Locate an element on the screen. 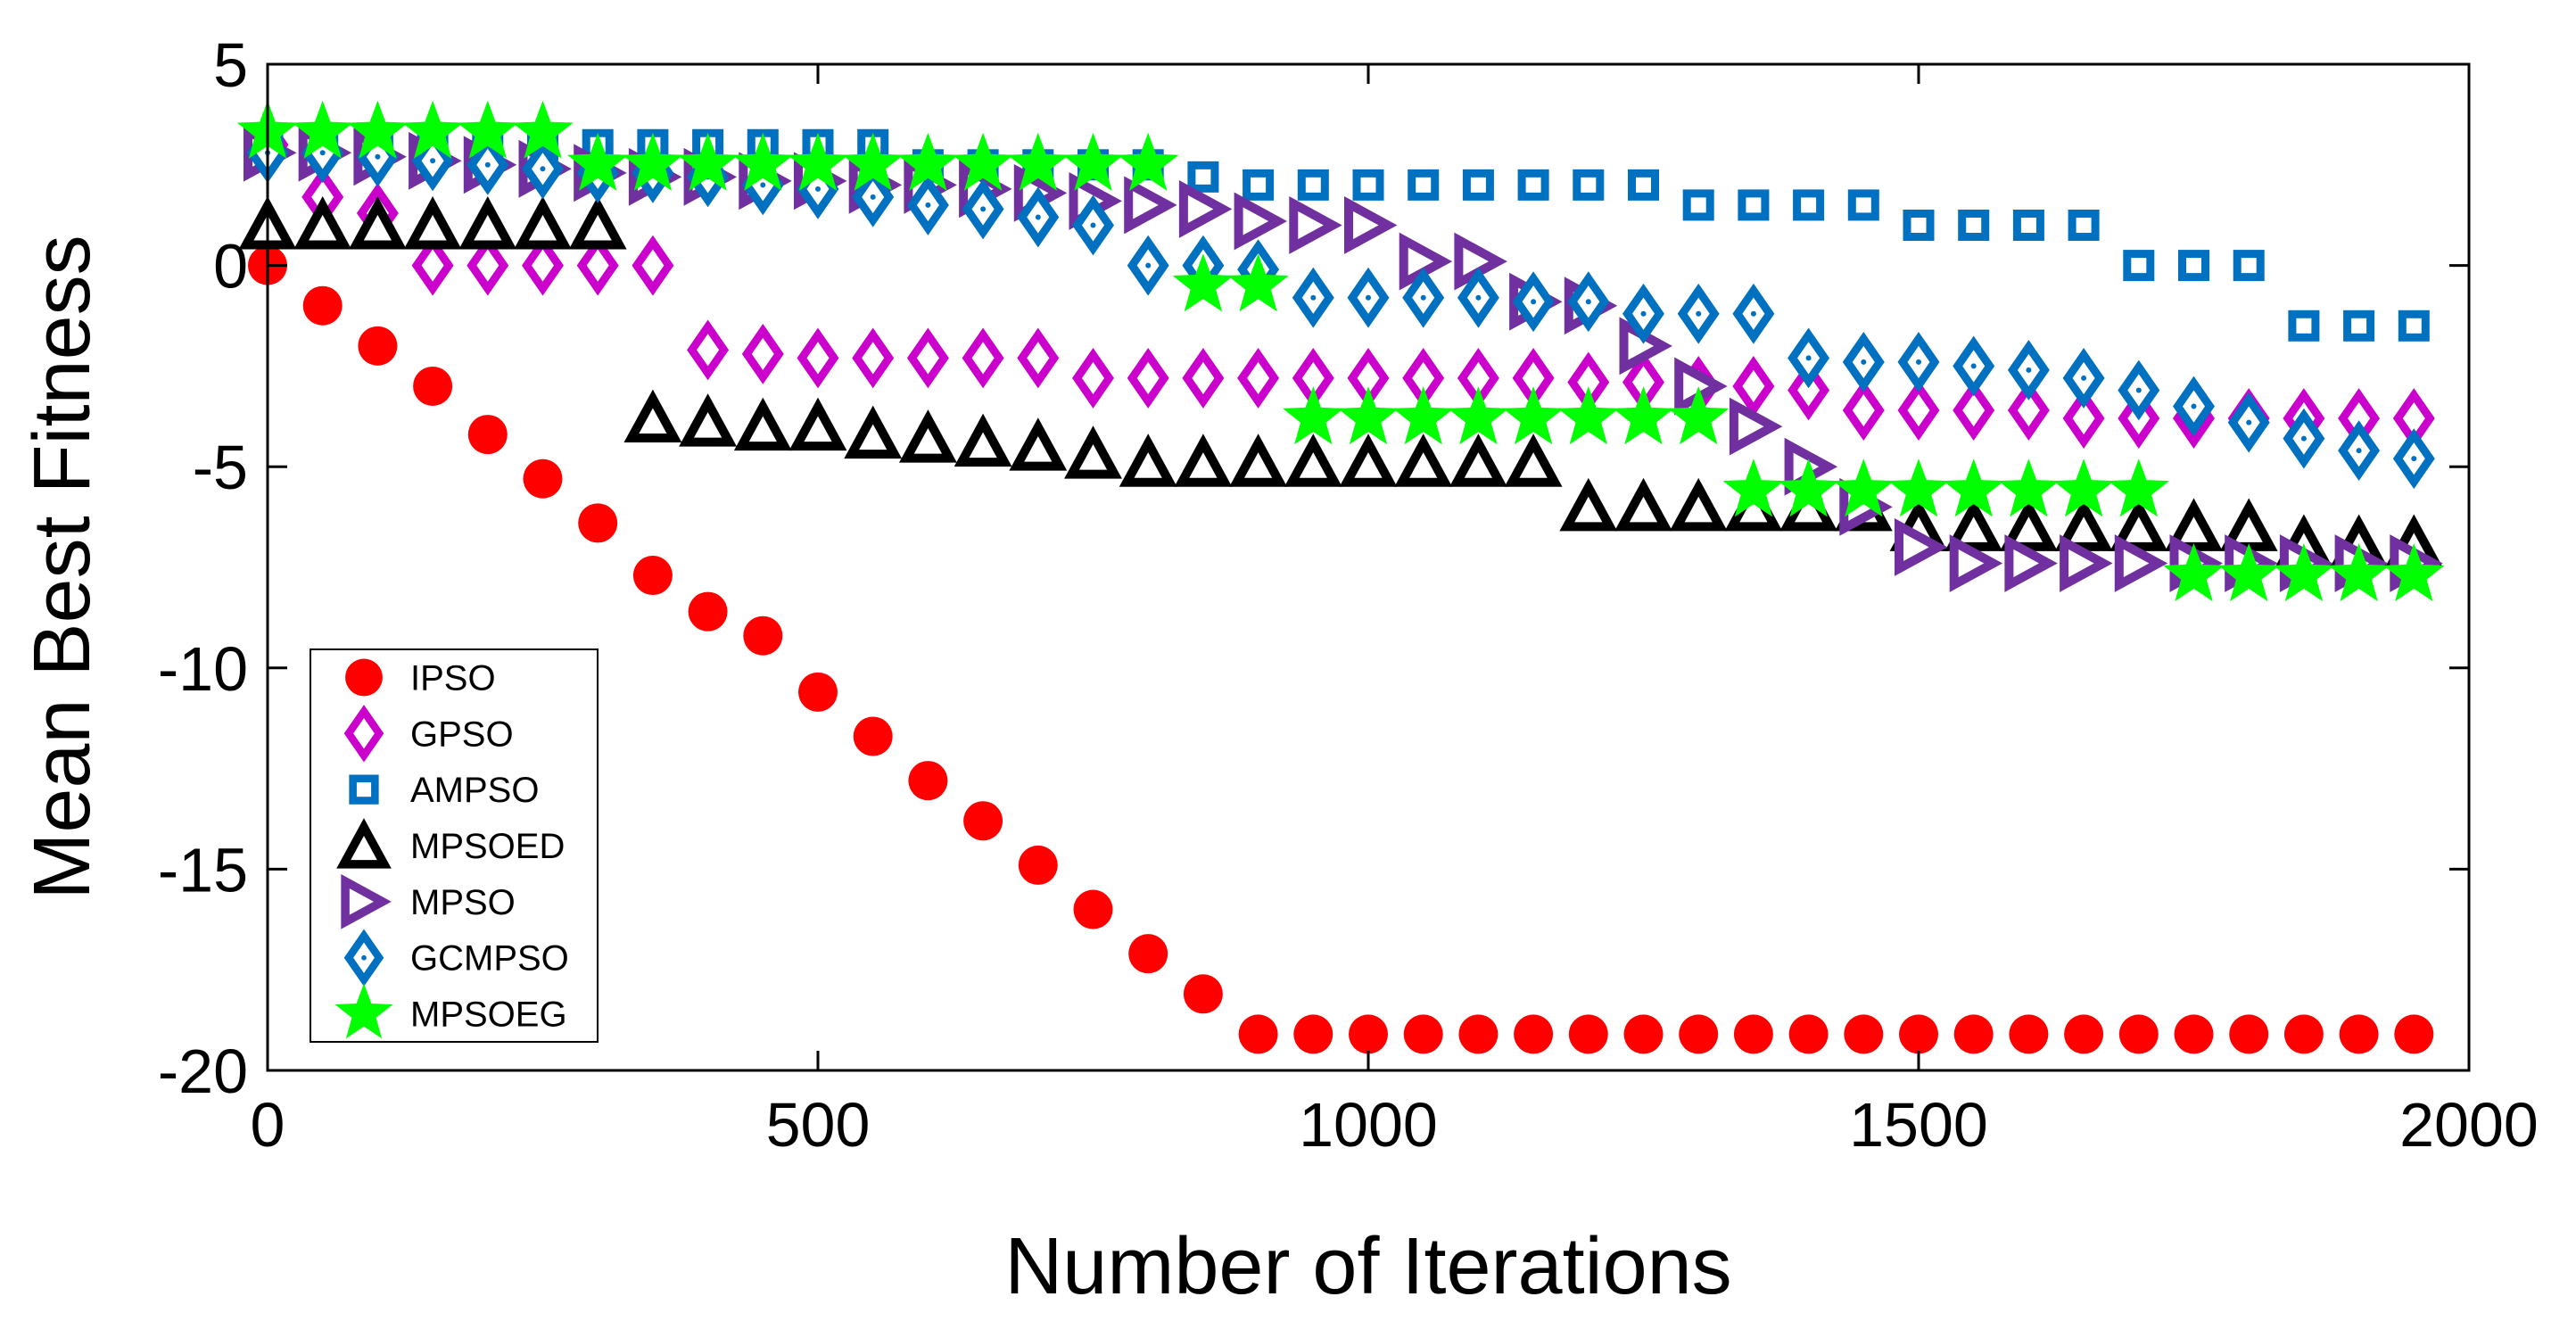 The height and width of the screenshot is (1338, 2576). legend-label-gcmpso: GCMPSO is located at coordinates (489, 959).